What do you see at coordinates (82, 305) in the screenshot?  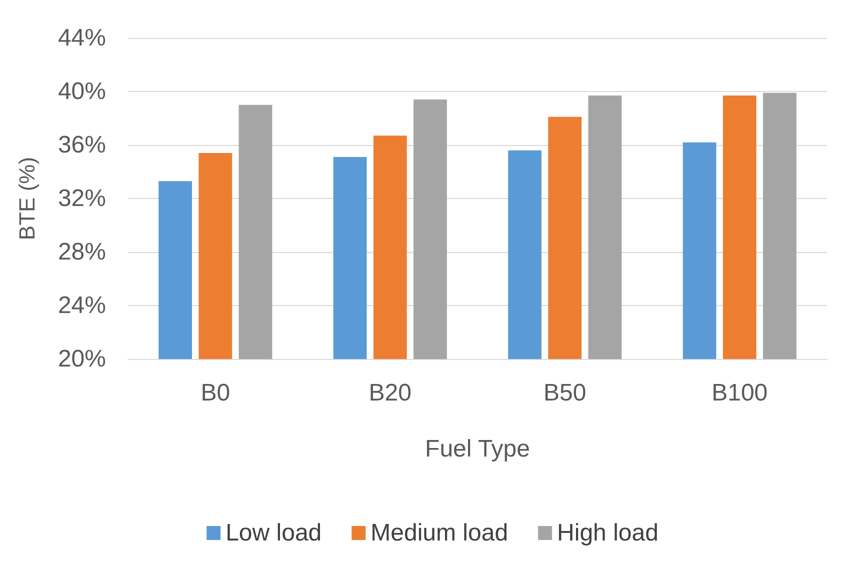 I see `y-tick-label: 24%` at bounding box center [82, 305].